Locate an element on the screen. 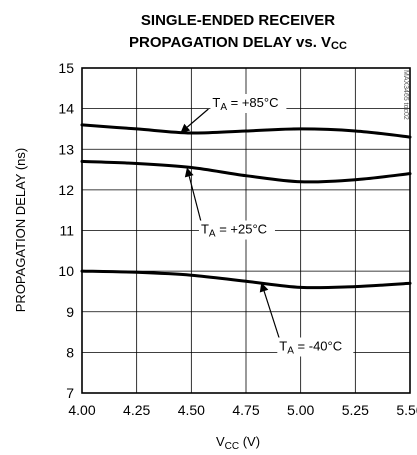 This screenshot has width=417, height=455. chart-title-line-2-main: PROPAGATION DELAY vs. V is located at coordinates (230, 42).